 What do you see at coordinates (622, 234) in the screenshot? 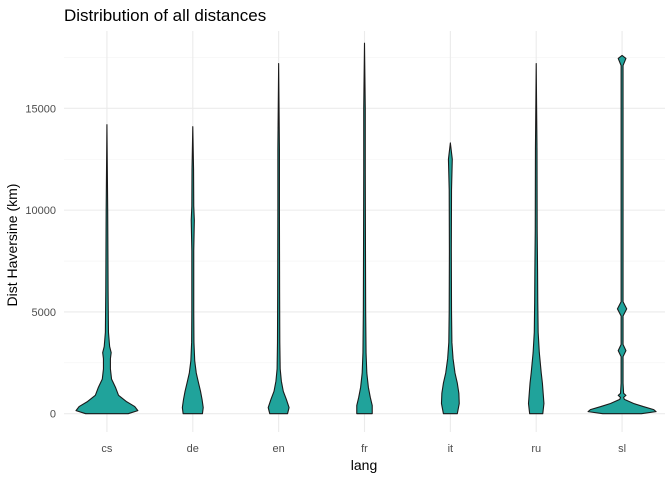
I see `violin-sl` at bounding box center [622, 234].